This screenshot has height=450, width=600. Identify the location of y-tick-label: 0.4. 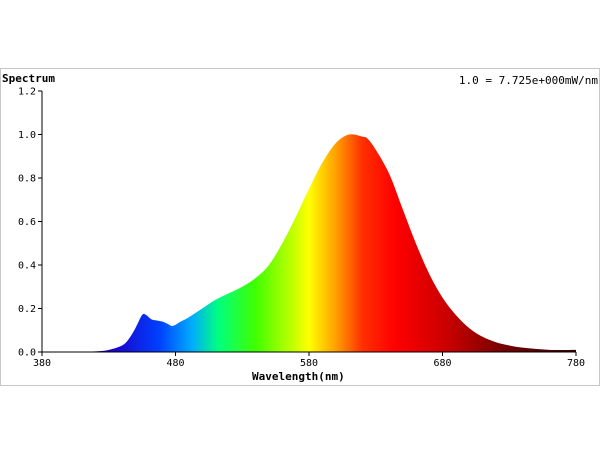
(27, 266).